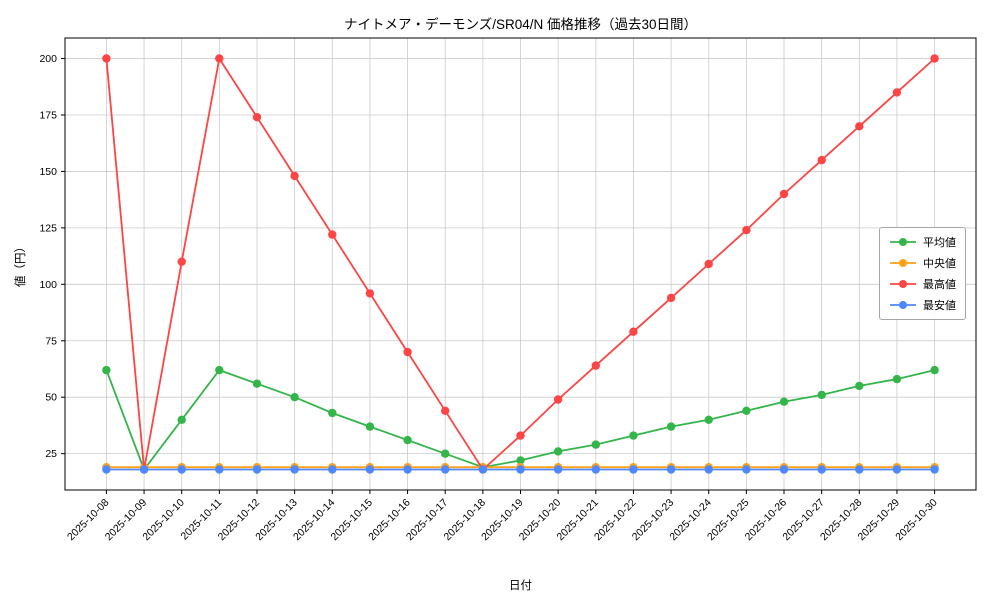 The image size is (1000, 600). I want to click on legend-item-2: 最高値, so click(922, 284).